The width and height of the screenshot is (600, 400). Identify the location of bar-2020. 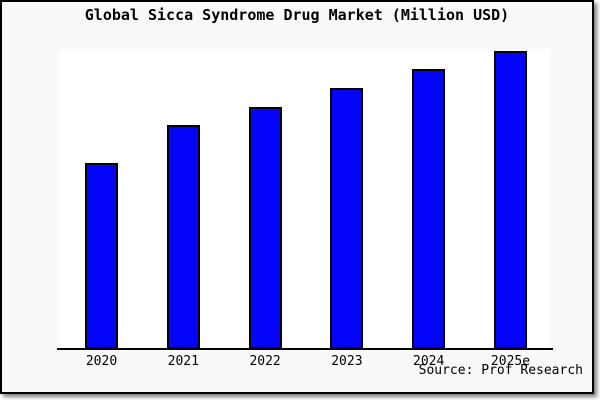
(101, 256).